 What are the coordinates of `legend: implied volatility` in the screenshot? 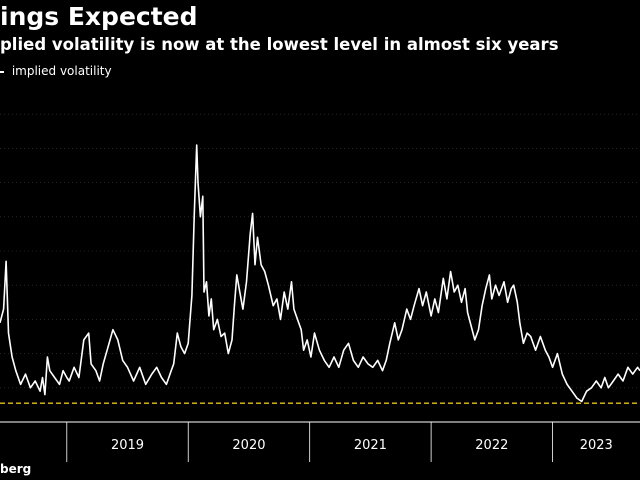 It's located at (56, 72).